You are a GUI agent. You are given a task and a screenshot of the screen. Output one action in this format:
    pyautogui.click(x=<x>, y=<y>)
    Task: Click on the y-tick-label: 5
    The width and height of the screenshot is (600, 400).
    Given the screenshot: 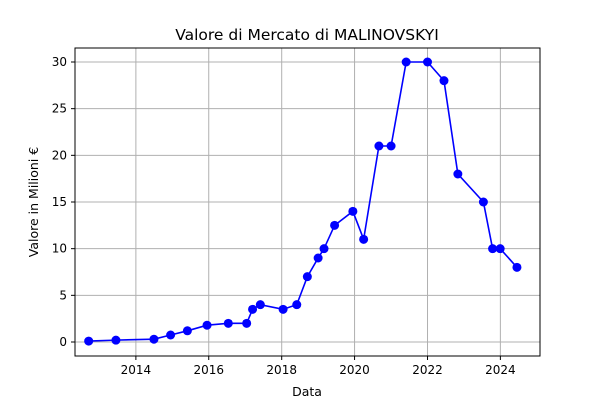 What is the action you would take?
    pyautogui.click(x=63, y=295)
    